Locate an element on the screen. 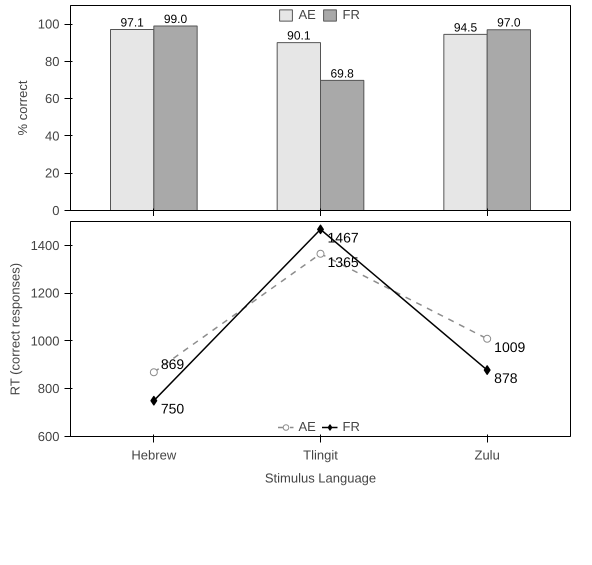  y-tick-label: 60 is located at coordinates (52, 98).